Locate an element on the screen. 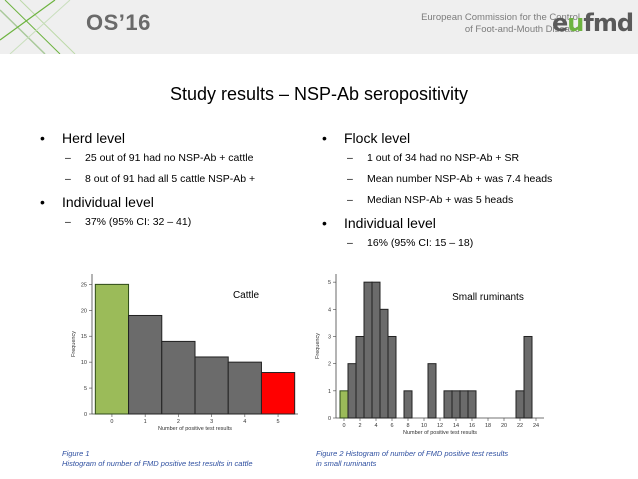 Image resolution: width=638 pixels, height=479 pixels. x-tick-label: 6 is located at coordinates (391, 426).